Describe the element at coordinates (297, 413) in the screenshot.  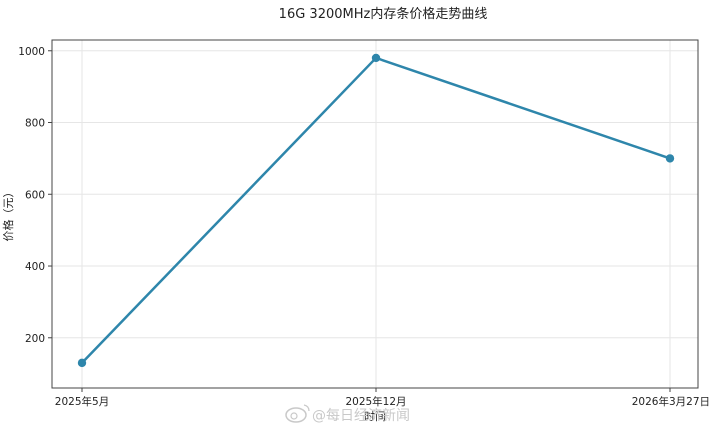
I see `weibo-icon` at that location.